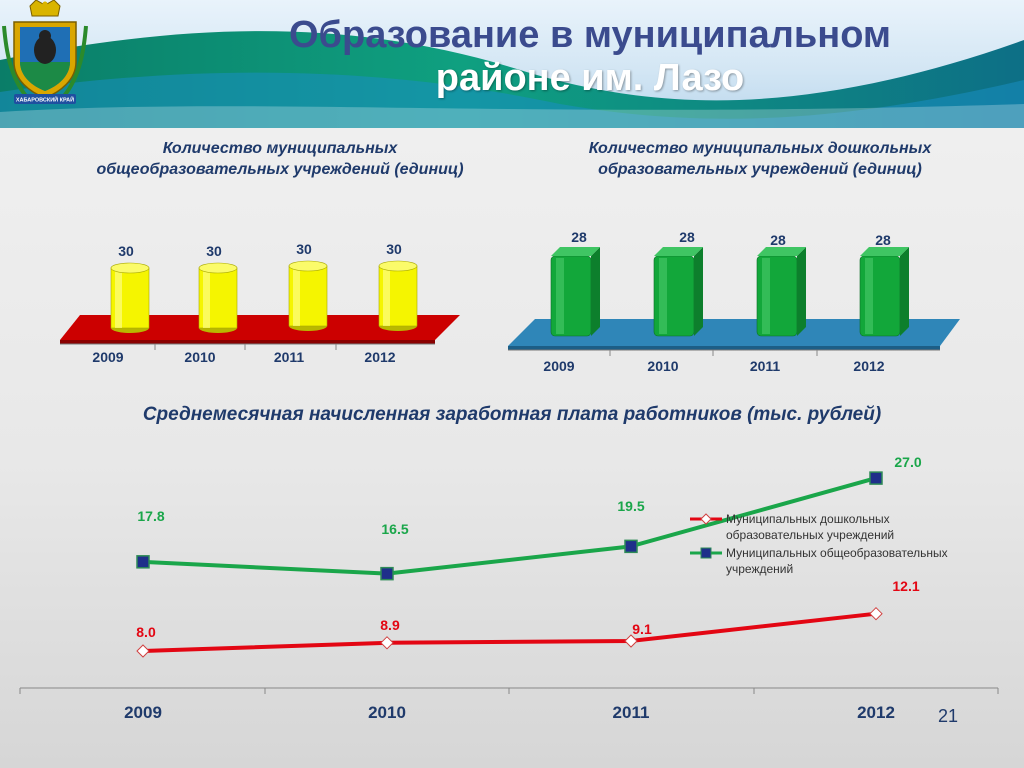 The width and height of the screenshot is (1024, 768). What do you see at coordinates (590, 78) in the screenshot?
I see `page-subtitle: районе им. Лазо` at bounding box center [590, 78].